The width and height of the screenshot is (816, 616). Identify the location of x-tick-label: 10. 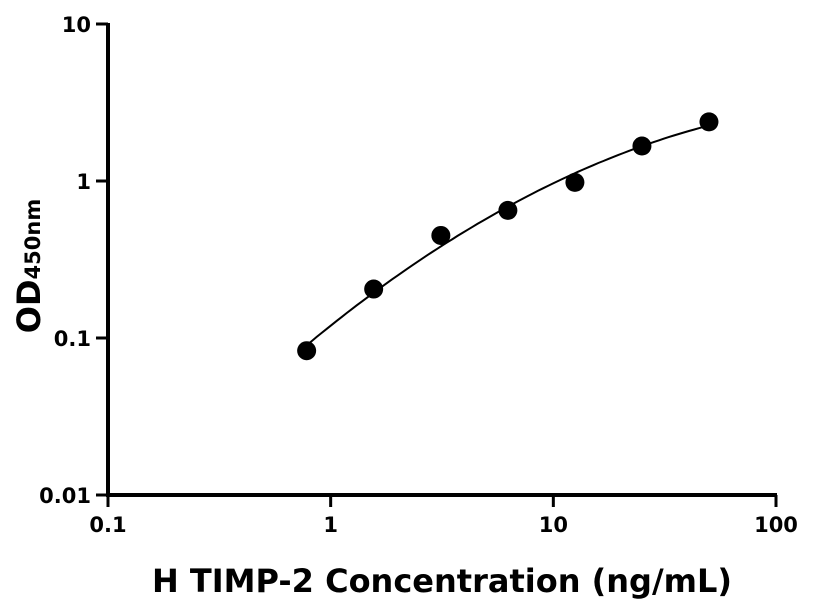
(553, 525).